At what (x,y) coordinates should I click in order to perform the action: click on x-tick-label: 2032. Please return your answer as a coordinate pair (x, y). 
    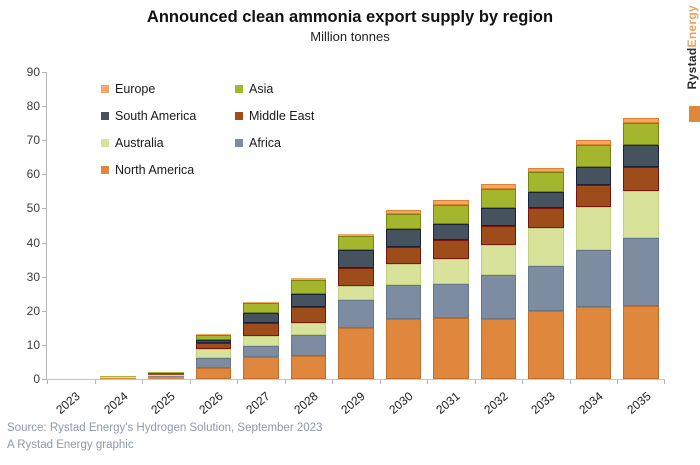
    Looking at the image, I should click on (496, 403).